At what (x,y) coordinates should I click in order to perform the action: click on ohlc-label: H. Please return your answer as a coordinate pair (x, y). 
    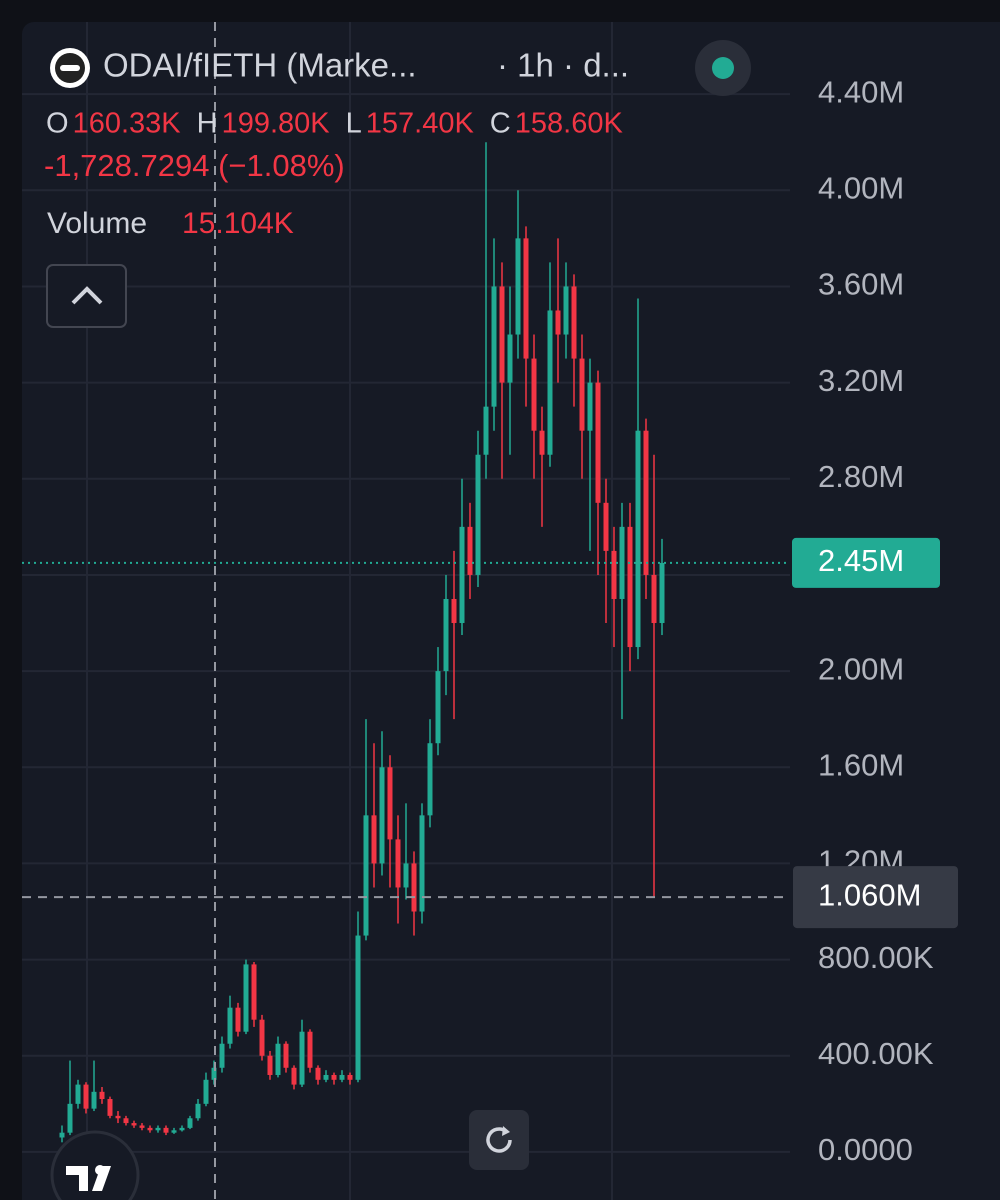
    Looking at the image, I should click on (207, 124).